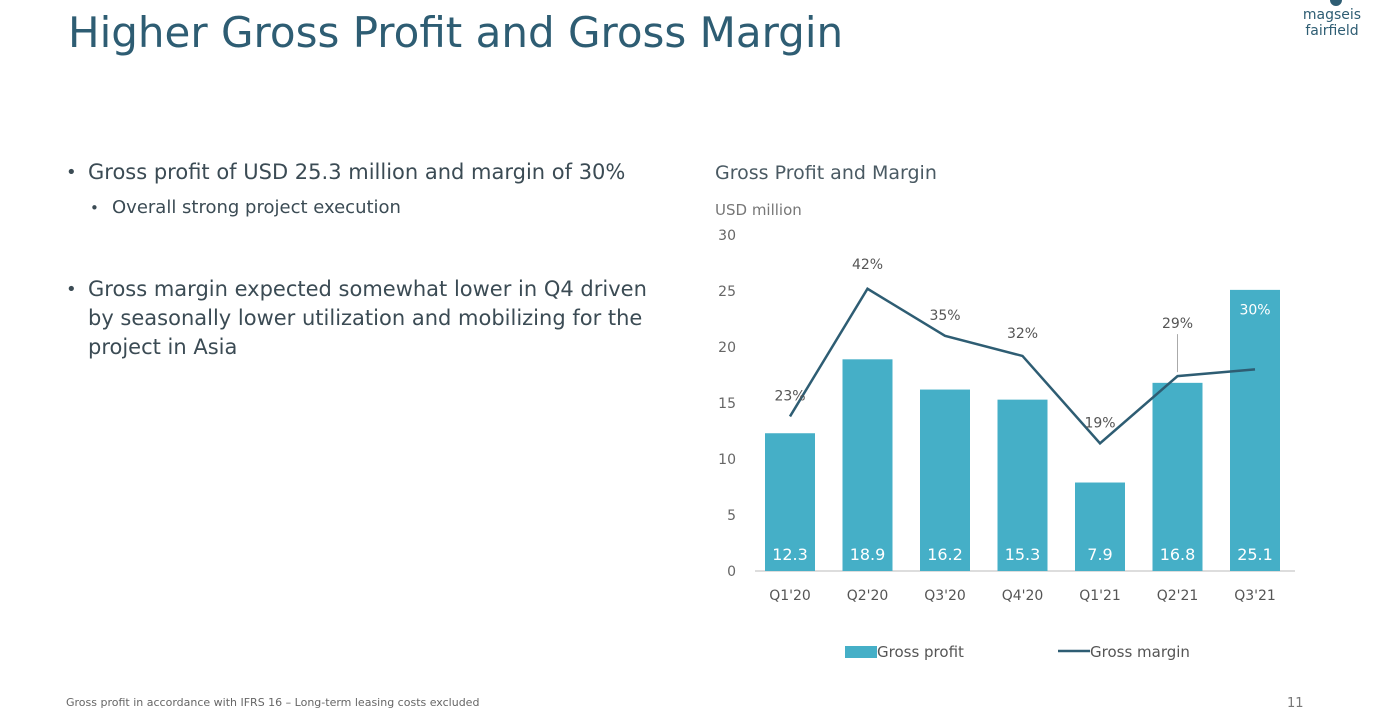 The width and height of the screenshot is (1379, 712). What do you see at coordinates (727, 236) in the screenshot?
I see `y-tick-label: 30` at bounding box center [727, 236].